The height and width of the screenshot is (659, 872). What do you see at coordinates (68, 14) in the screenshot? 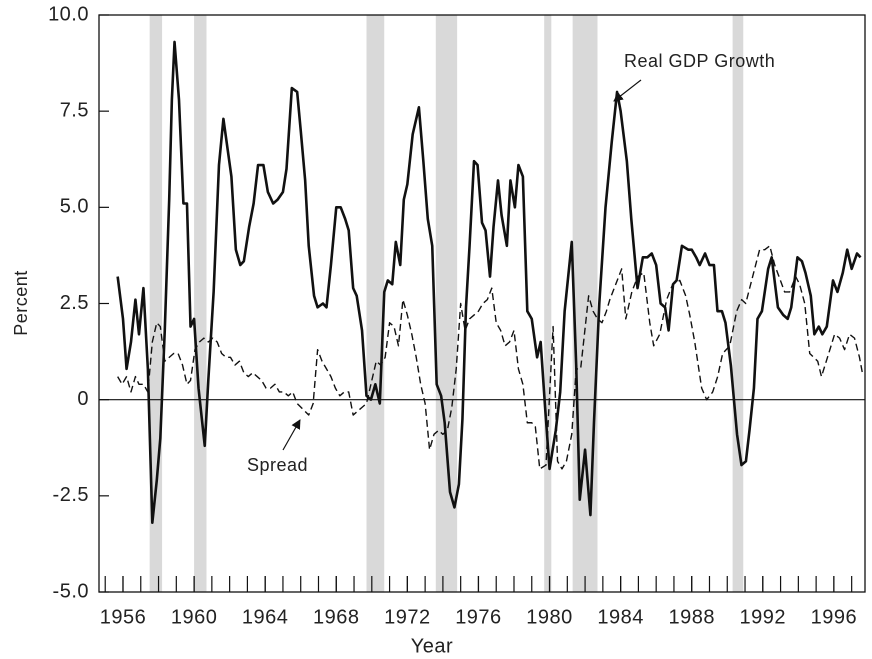
I see `y-tick-label: 10.0` at bounding box center [68, 14].